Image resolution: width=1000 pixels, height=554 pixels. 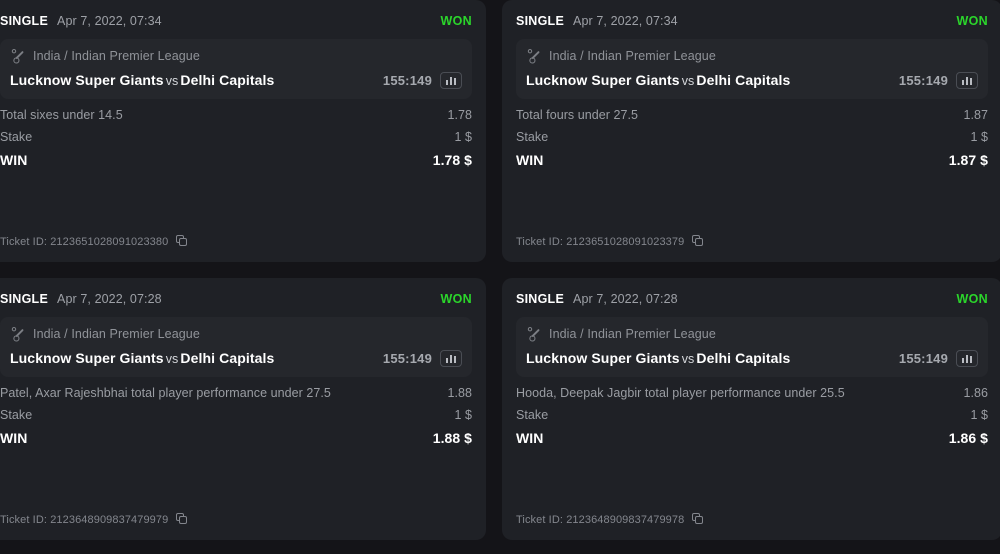 I want to click on ticket-id-value: 2123651028091023379, so click(x=625, y=241).